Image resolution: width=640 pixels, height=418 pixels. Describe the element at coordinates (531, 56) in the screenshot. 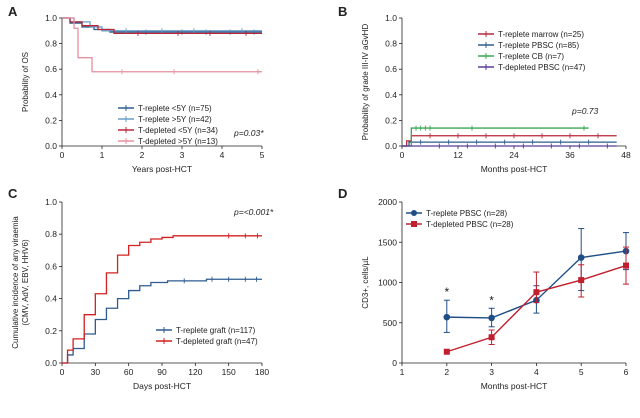

I see `legend-label: T-replete CB (n=7)` at that location.